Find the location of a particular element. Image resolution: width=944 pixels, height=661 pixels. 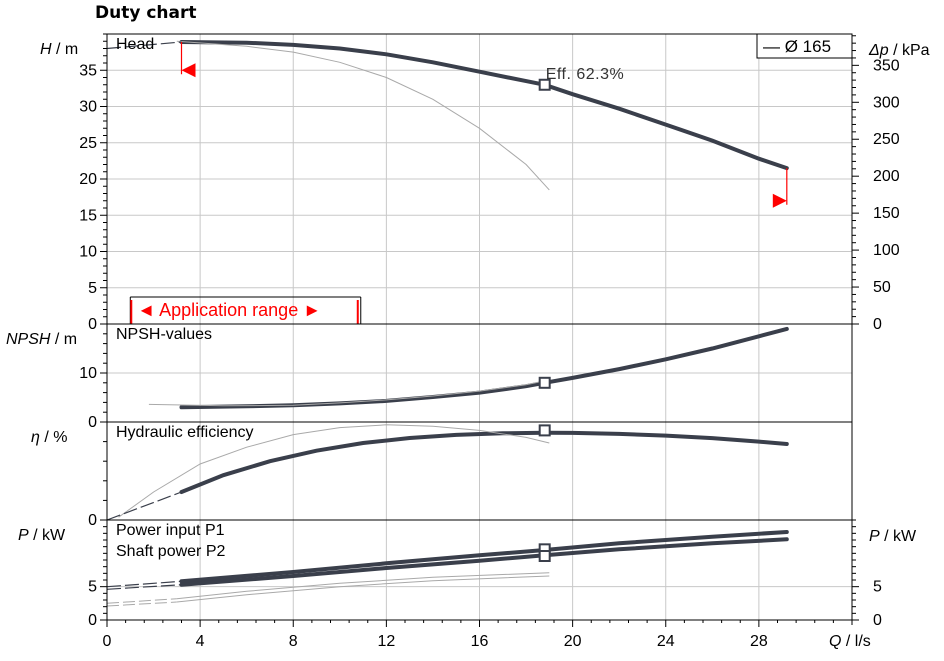

x-axis-tick-label: 0 is located at coordinates (107, 641).